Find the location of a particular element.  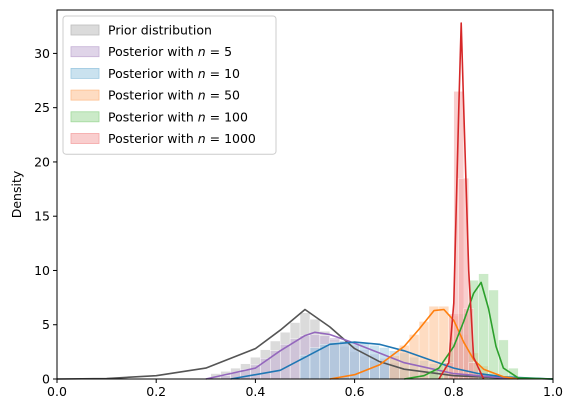

y-tick-label-6: 30 is located at coordinates (42, 53).